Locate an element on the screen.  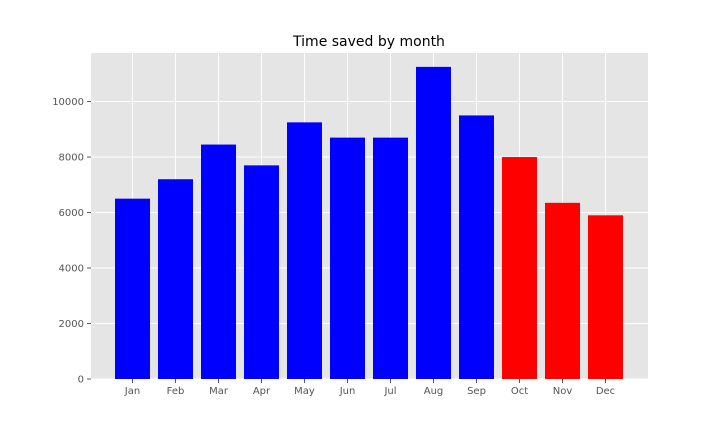
x-tick-label: Feb is located at coordinates (176, 391).